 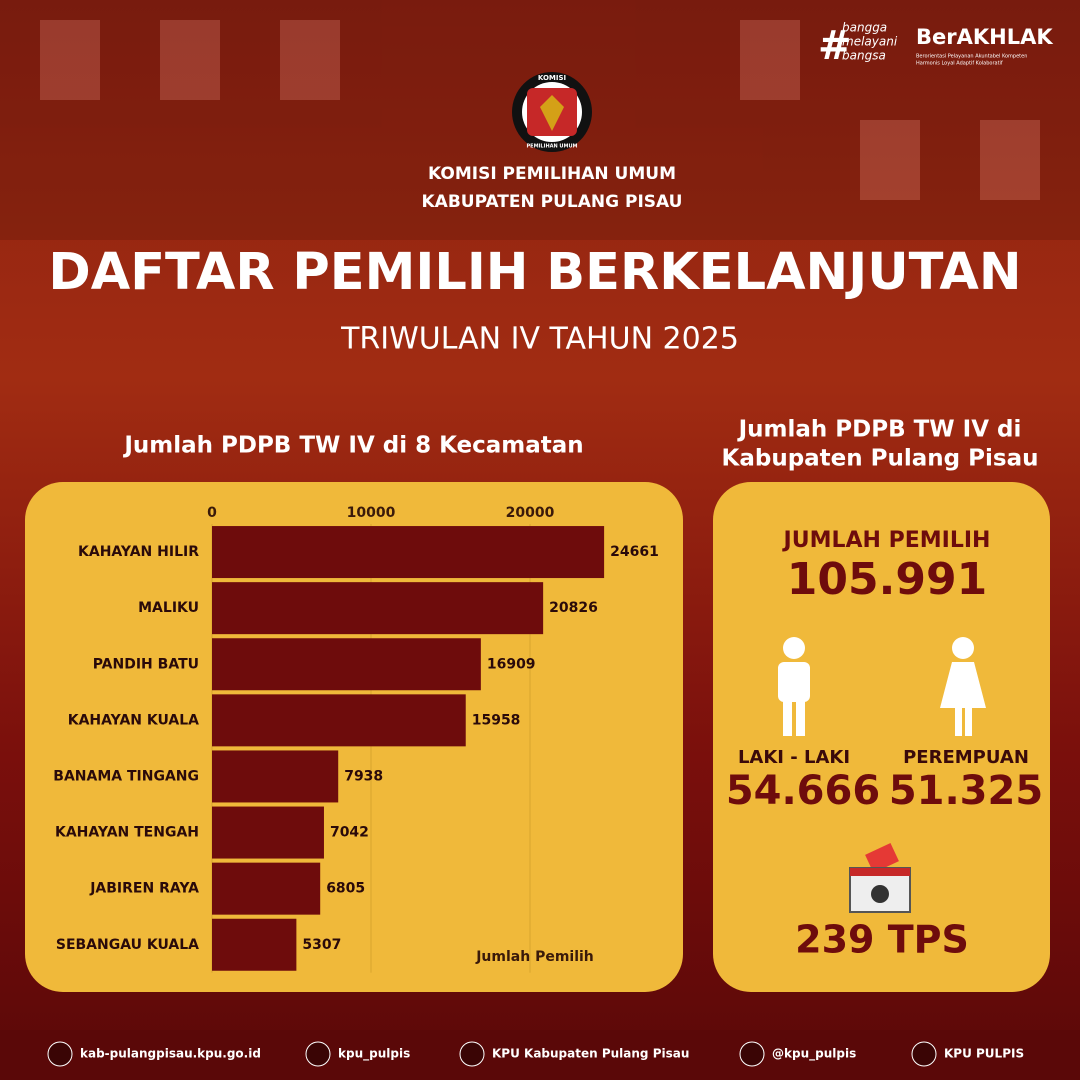 What do you see at coordinates (880, 459) in the screenshot?
I see `summary-title: Kabupaten Pulang Pisau` at bounding box center [880, 459].